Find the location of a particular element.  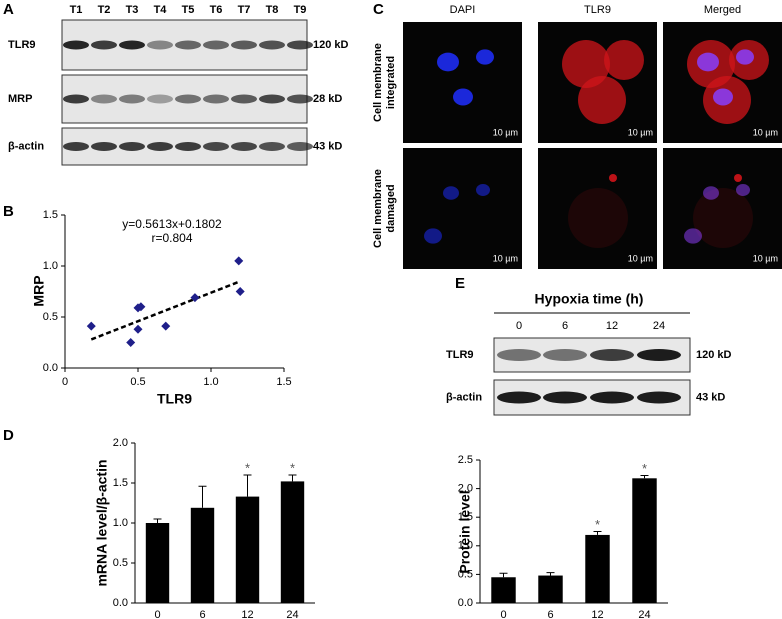

x-tick-label: 1.0 is located at coordinates (210, 382).